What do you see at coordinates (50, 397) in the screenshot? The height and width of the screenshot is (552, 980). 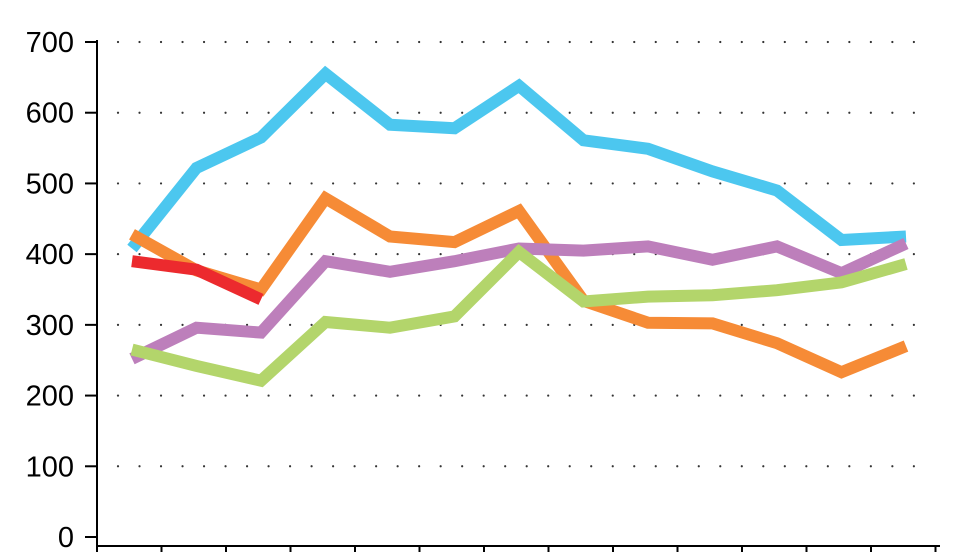 I see `y-tick-label-200: 200` at bounding box center [50, 397].